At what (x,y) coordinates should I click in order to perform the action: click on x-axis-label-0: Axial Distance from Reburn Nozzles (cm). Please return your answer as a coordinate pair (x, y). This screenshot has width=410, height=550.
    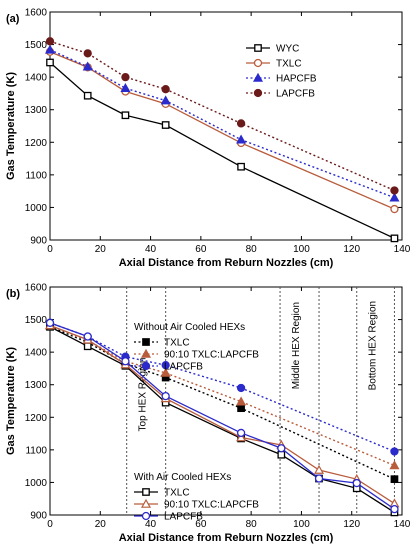
    Looking at the image, I should click on (226, 263).